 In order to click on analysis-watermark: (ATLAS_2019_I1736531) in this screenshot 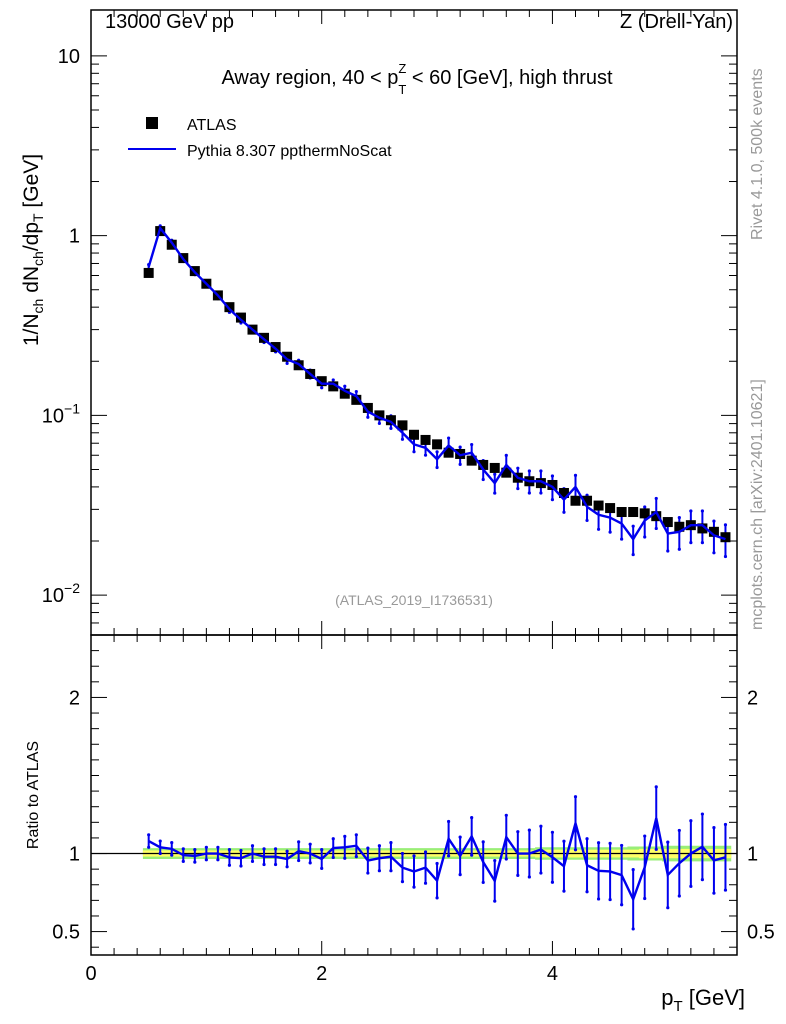, I will do `click(414, 600)`.